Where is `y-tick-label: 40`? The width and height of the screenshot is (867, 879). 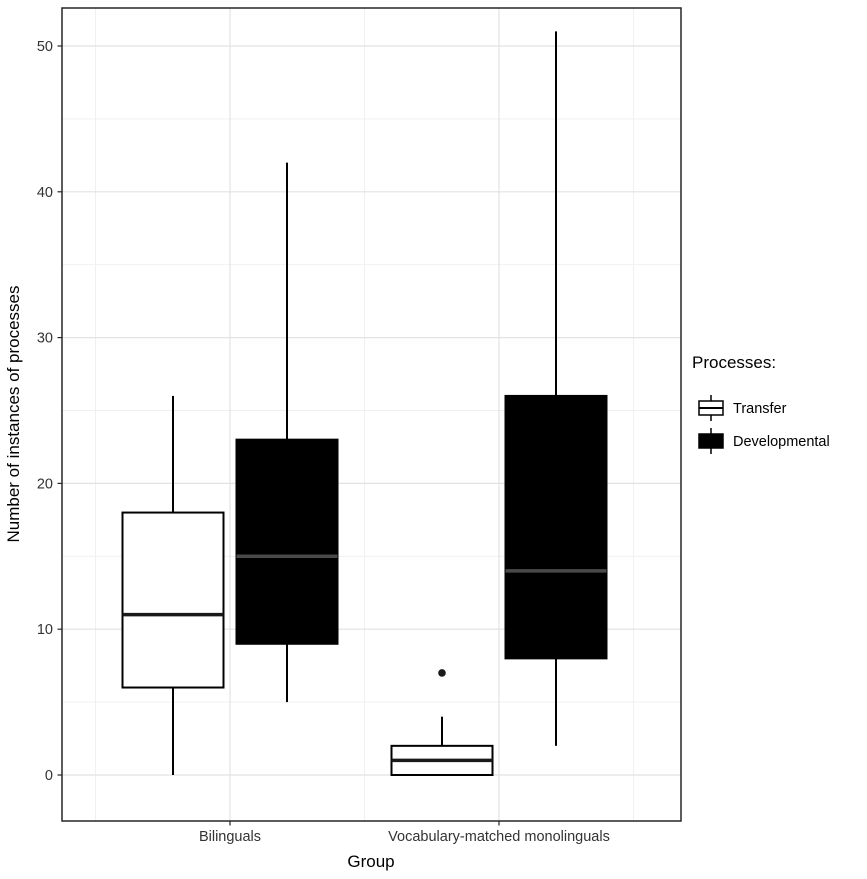 y-tick-label: 40 is located at coordinates (45, 193).